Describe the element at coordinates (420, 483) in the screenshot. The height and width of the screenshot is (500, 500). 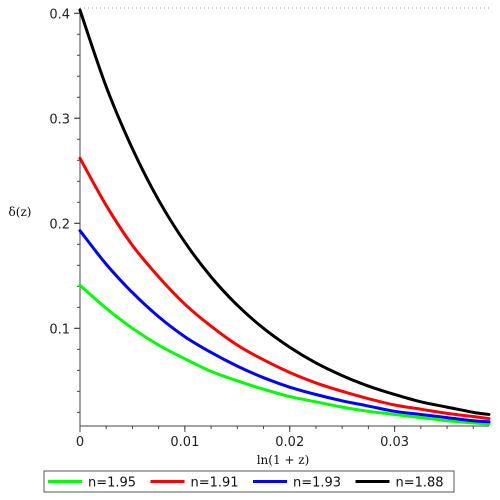
I see `legend-label: n=1.88` at that location.